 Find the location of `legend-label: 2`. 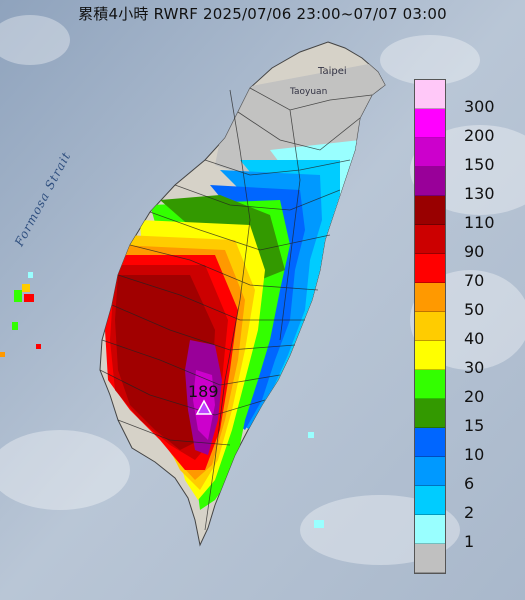

legend-label: 2 is located at coordinates (469, 512).